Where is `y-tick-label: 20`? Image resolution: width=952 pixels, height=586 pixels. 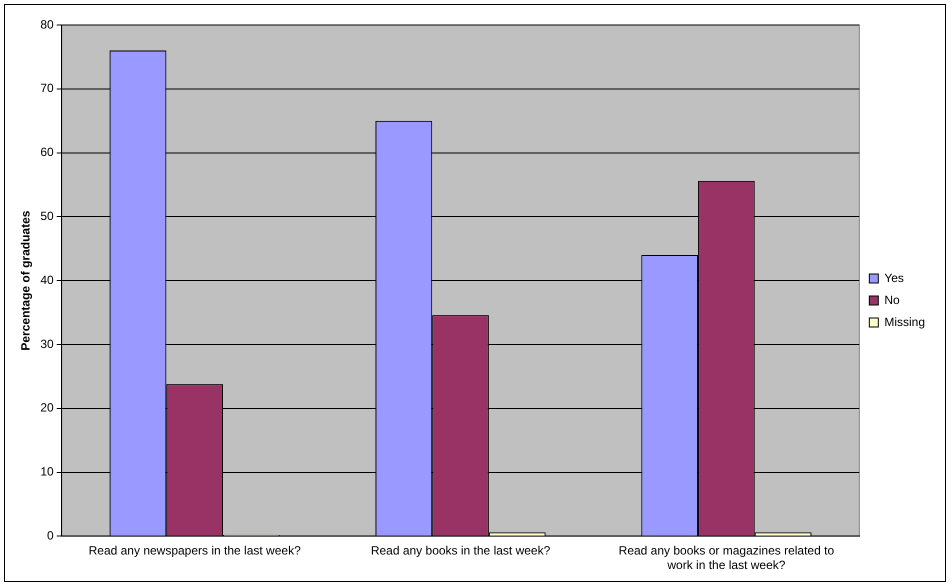
y-tick-label: 20 is located at coordinates (47, 407).